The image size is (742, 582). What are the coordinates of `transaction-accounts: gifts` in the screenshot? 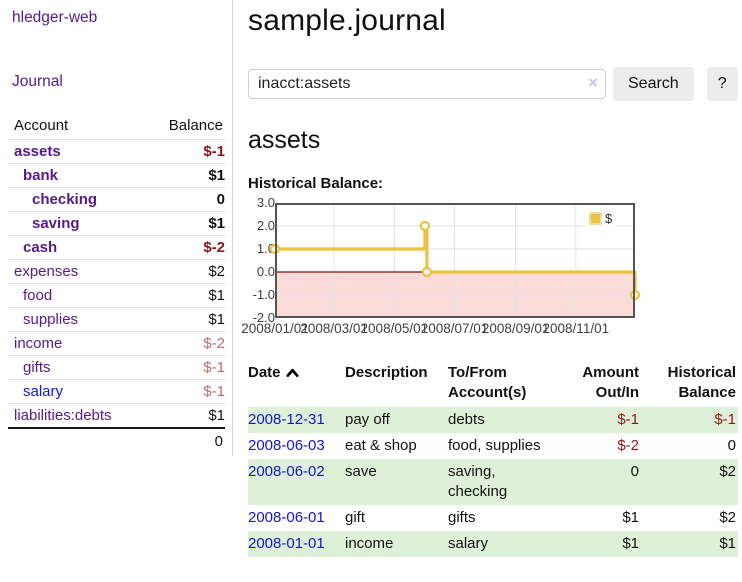 It's located at (462, 517).